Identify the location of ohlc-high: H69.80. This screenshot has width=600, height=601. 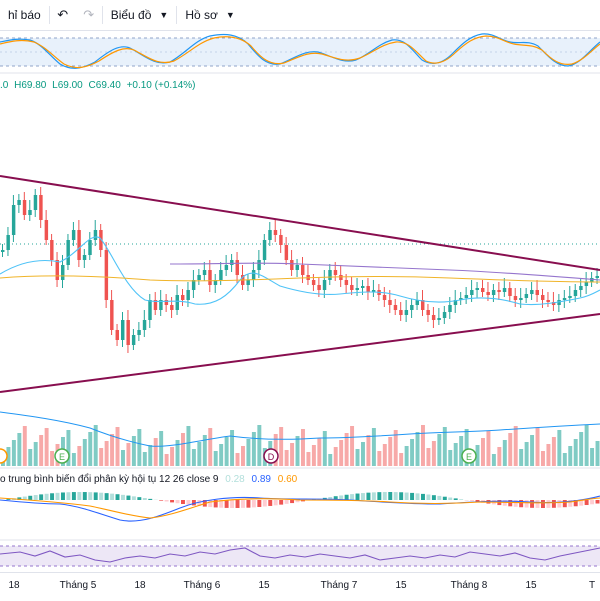
(30, 85).